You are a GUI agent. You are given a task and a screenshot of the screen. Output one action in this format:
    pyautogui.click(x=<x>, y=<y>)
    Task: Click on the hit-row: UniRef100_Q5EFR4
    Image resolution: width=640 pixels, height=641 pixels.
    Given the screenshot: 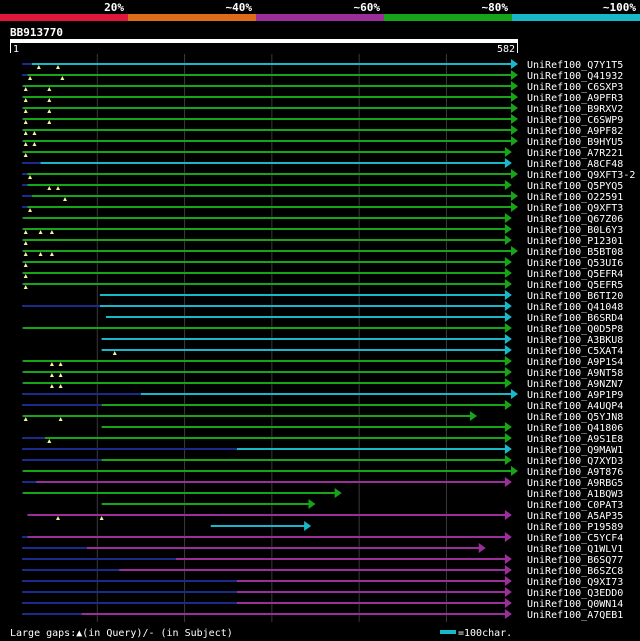 What is the action you would take?
    pyautogui.click(x=322, y=274)
    